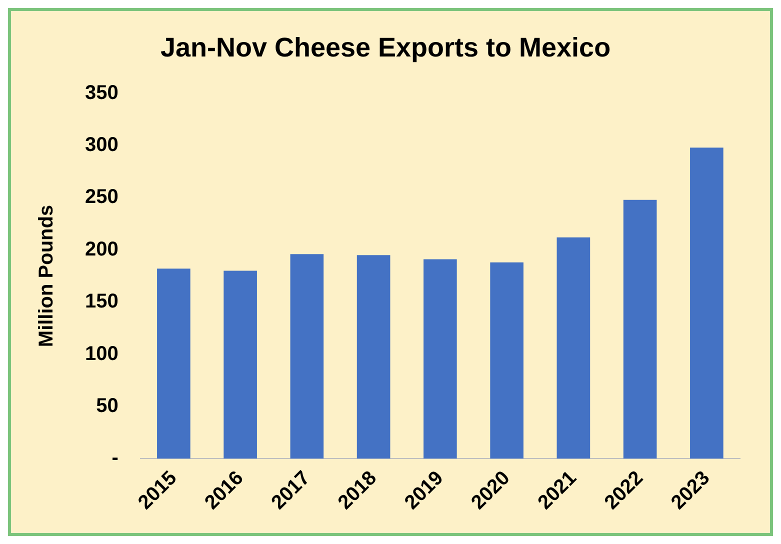 The width and height of the screenshot is (781, 544). What do you see at coordinates (101, 145) in the screenshot?
I see `y-tick-label: 300` at bounding box center [101, 145].